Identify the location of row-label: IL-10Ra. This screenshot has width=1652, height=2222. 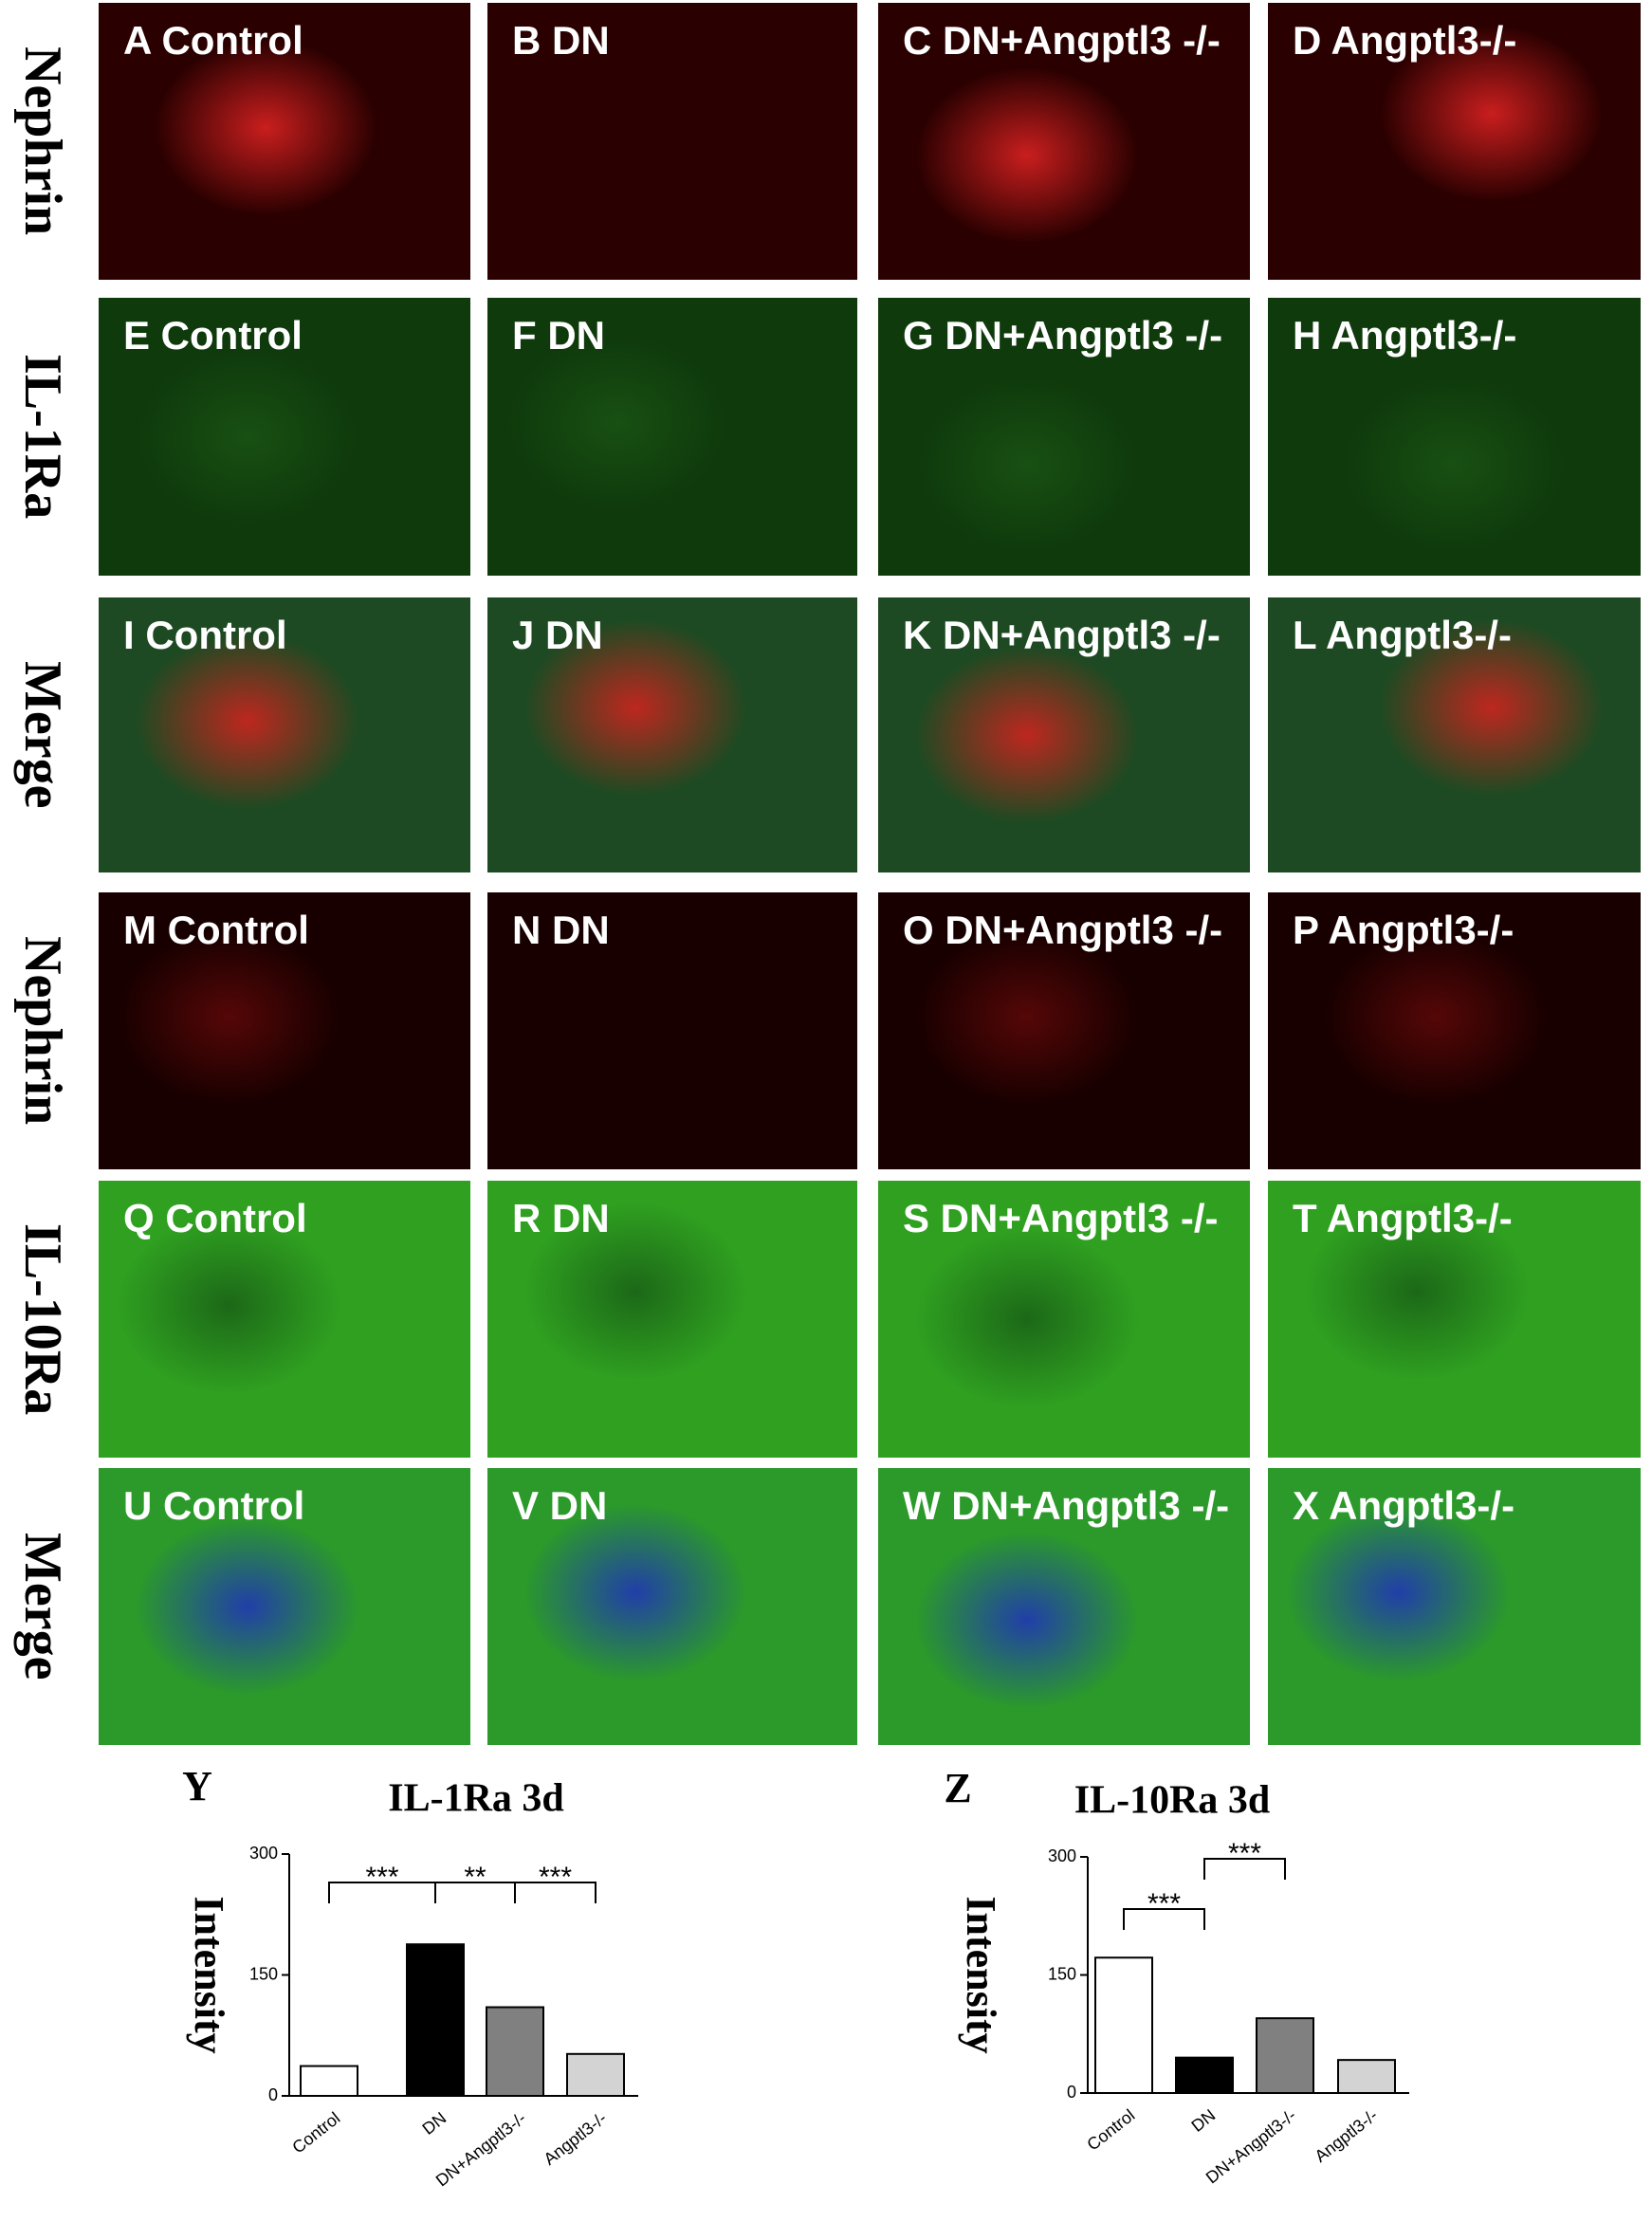
(42, 1319).